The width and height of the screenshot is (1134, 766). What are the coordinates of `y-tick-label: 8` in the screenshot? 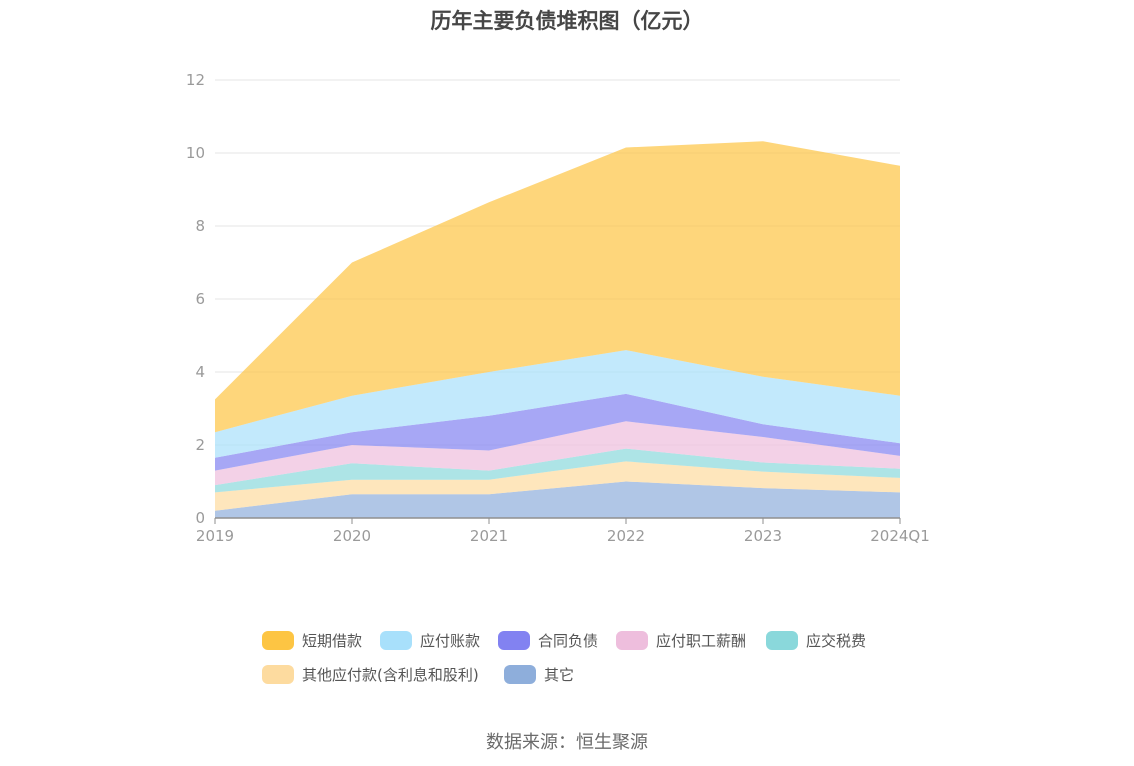 It's located at (200, 226).